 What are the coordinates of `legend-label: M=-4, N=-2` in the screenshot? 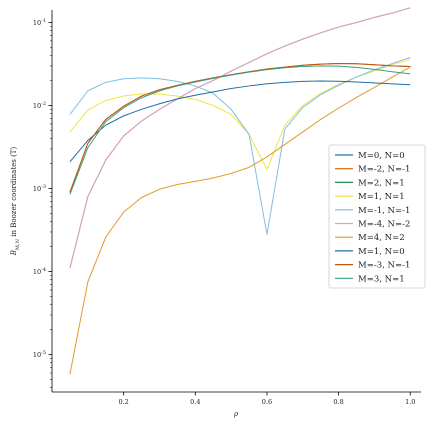 It's located at (384, 225).